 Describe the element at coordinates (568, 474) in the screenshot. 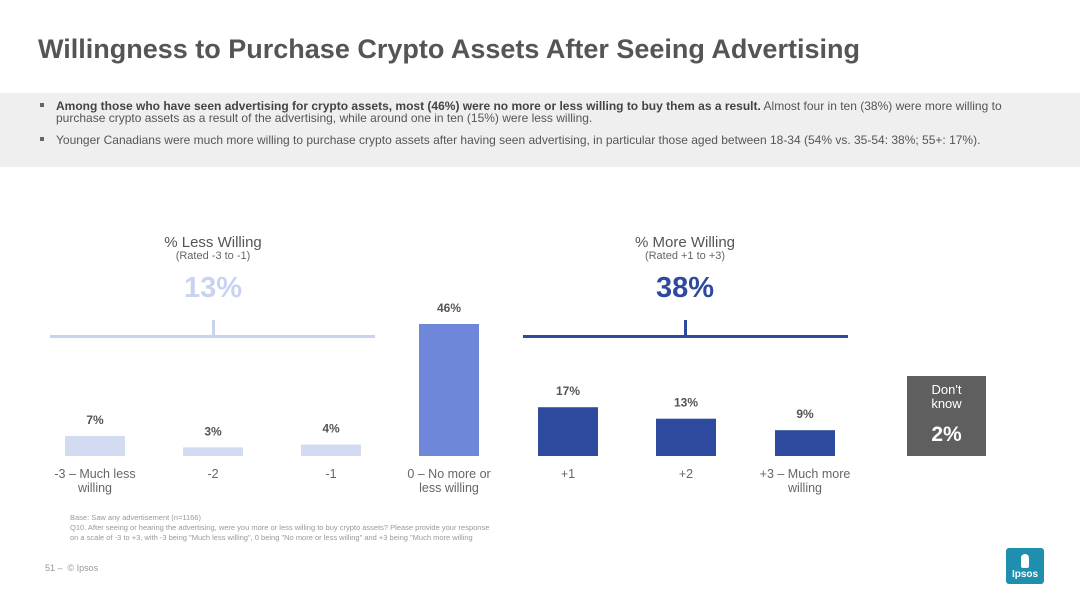

I see `category-label: +1` at that location.